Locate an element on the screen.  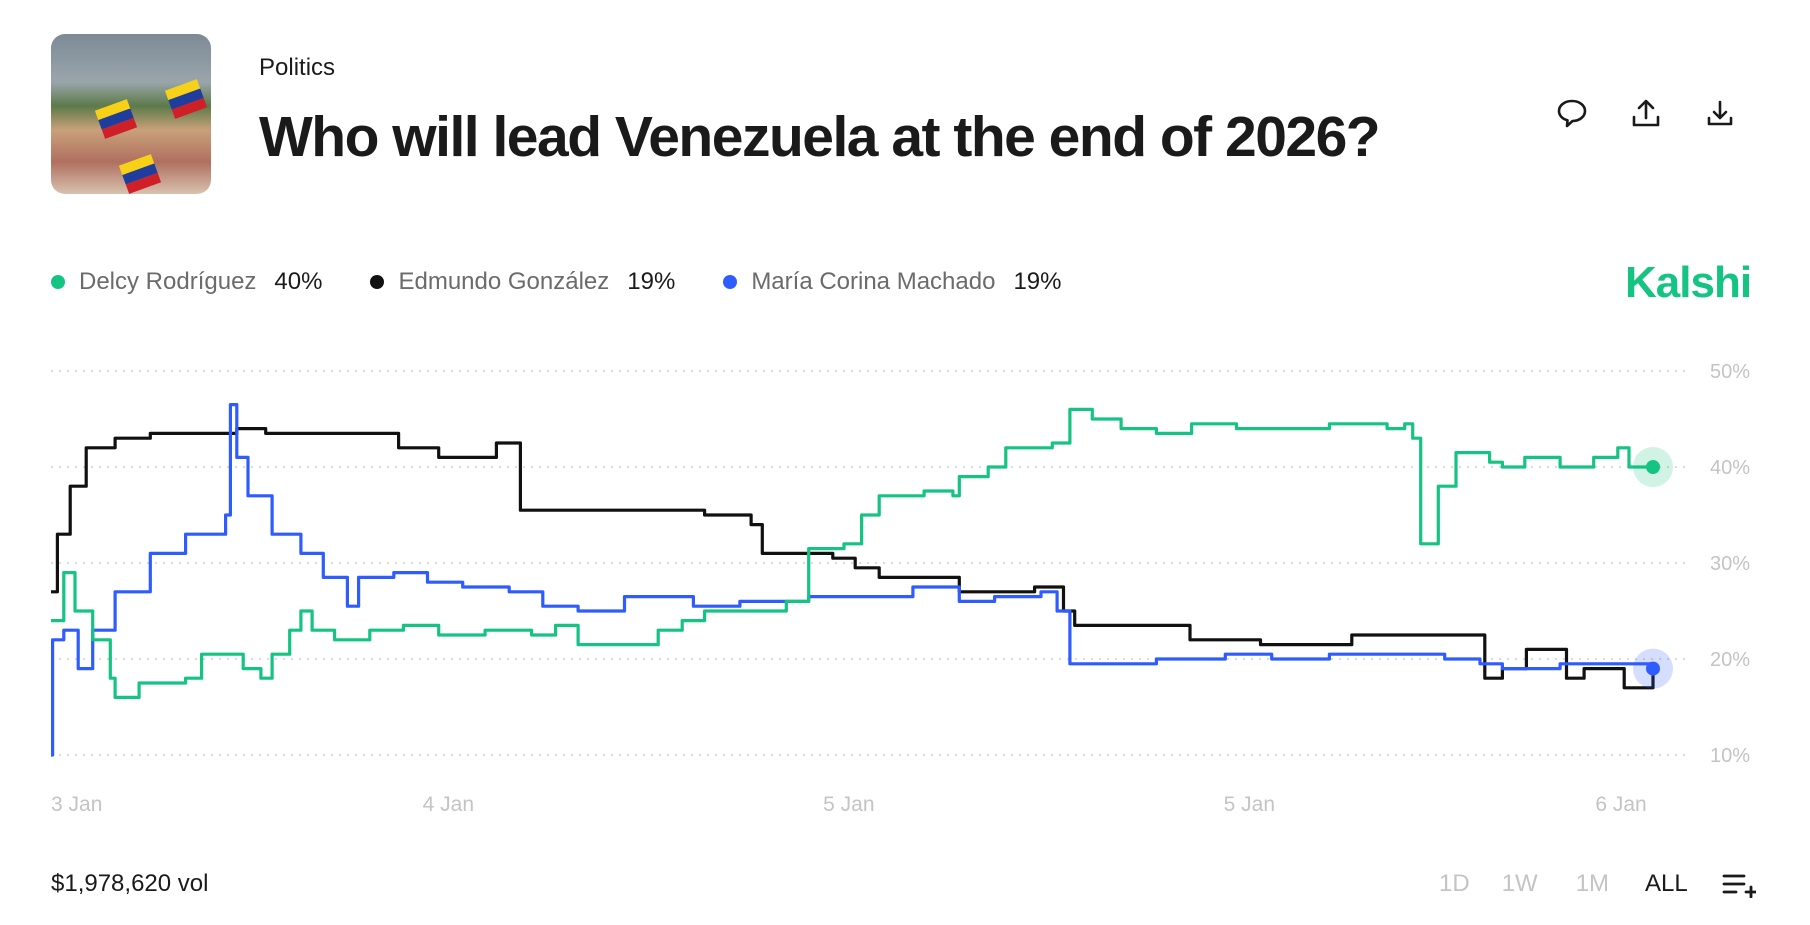
legend-item-edmundo: Edmundo González 19% is located at coordinates (522, 282).